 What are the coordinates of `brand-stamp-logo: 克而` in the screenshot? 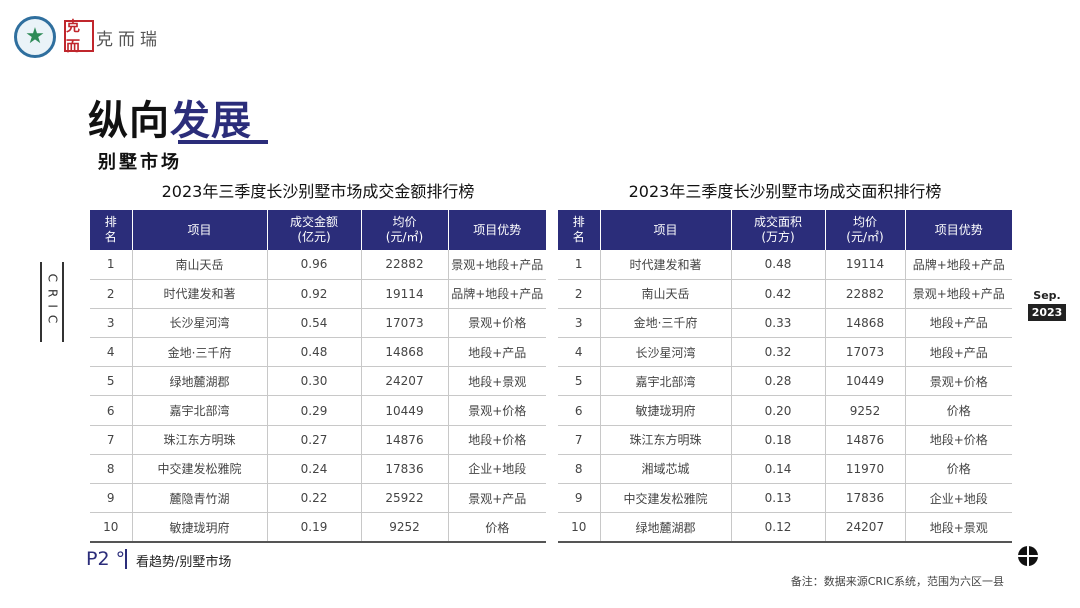 It's located at (79, 37).